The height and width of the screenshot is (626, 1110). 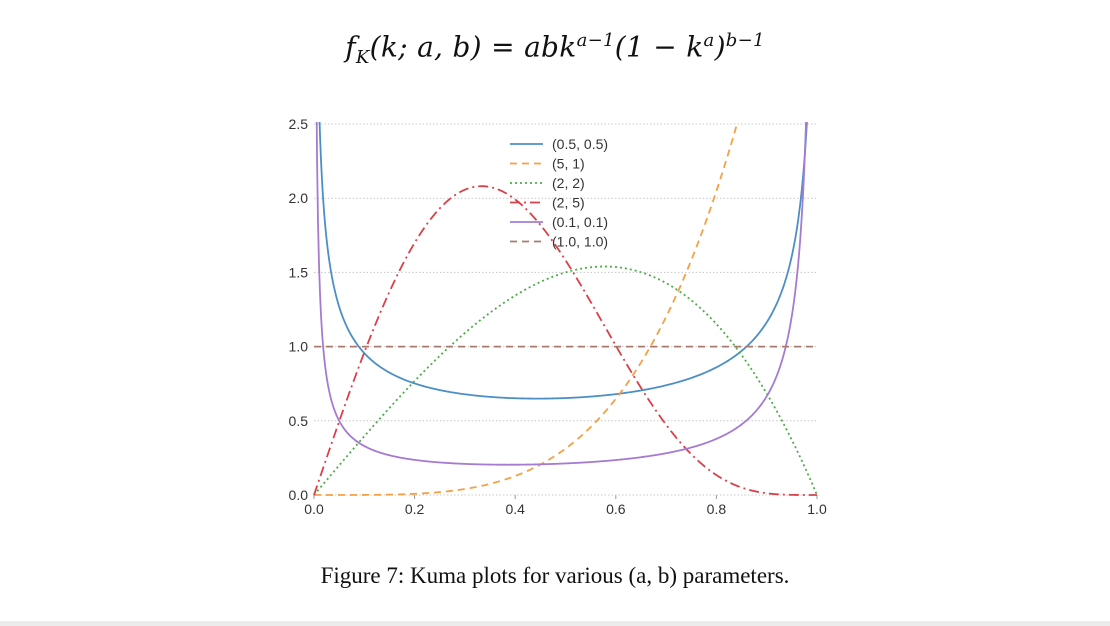 I want to click on y-tick-label: 0.0, so click(x=299, y=495).